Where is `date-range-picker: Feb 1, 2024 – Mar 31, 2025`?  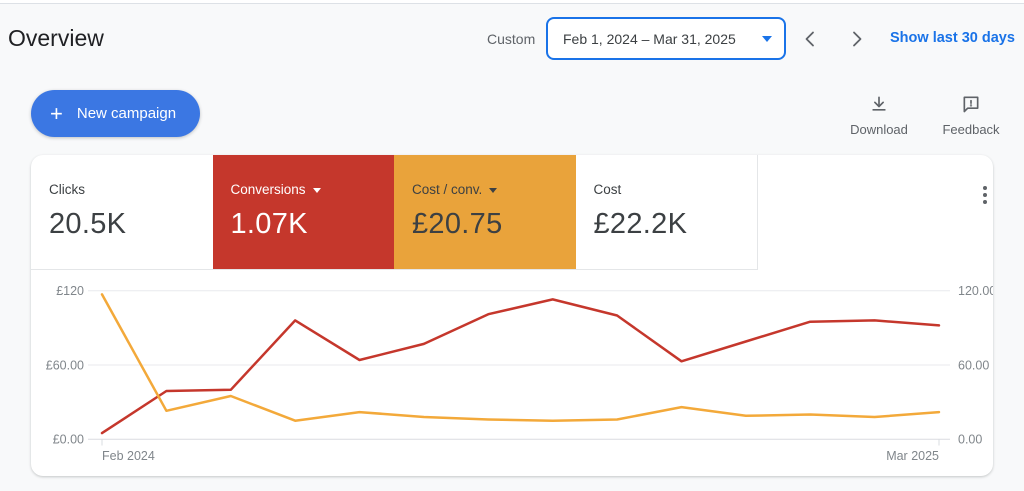
date-range-picker: Feb 1, 2024 – Mar 31, 2025 is located at coordinates (666, 38).